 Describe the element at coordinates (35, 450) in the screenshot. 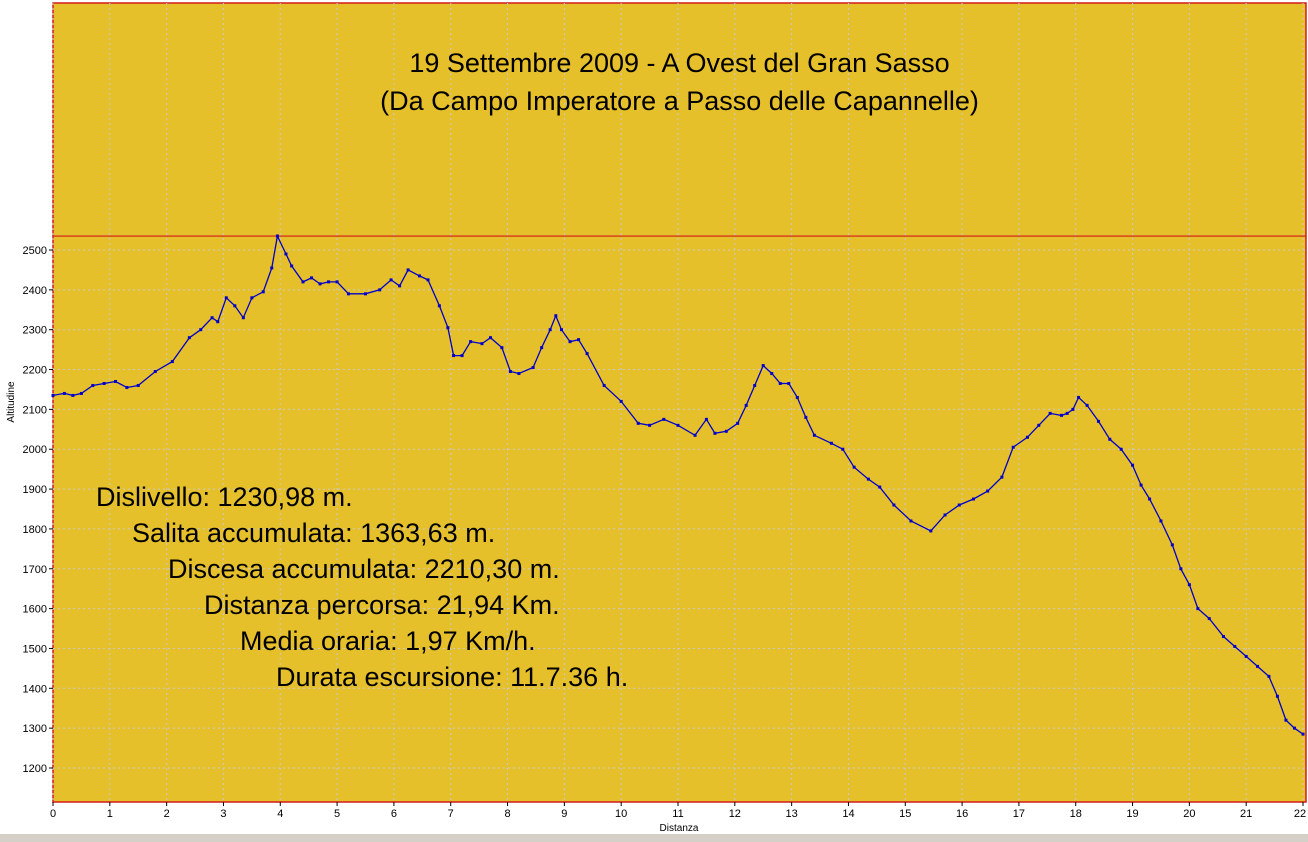

I see `y-tick-label: 2000` at that location.